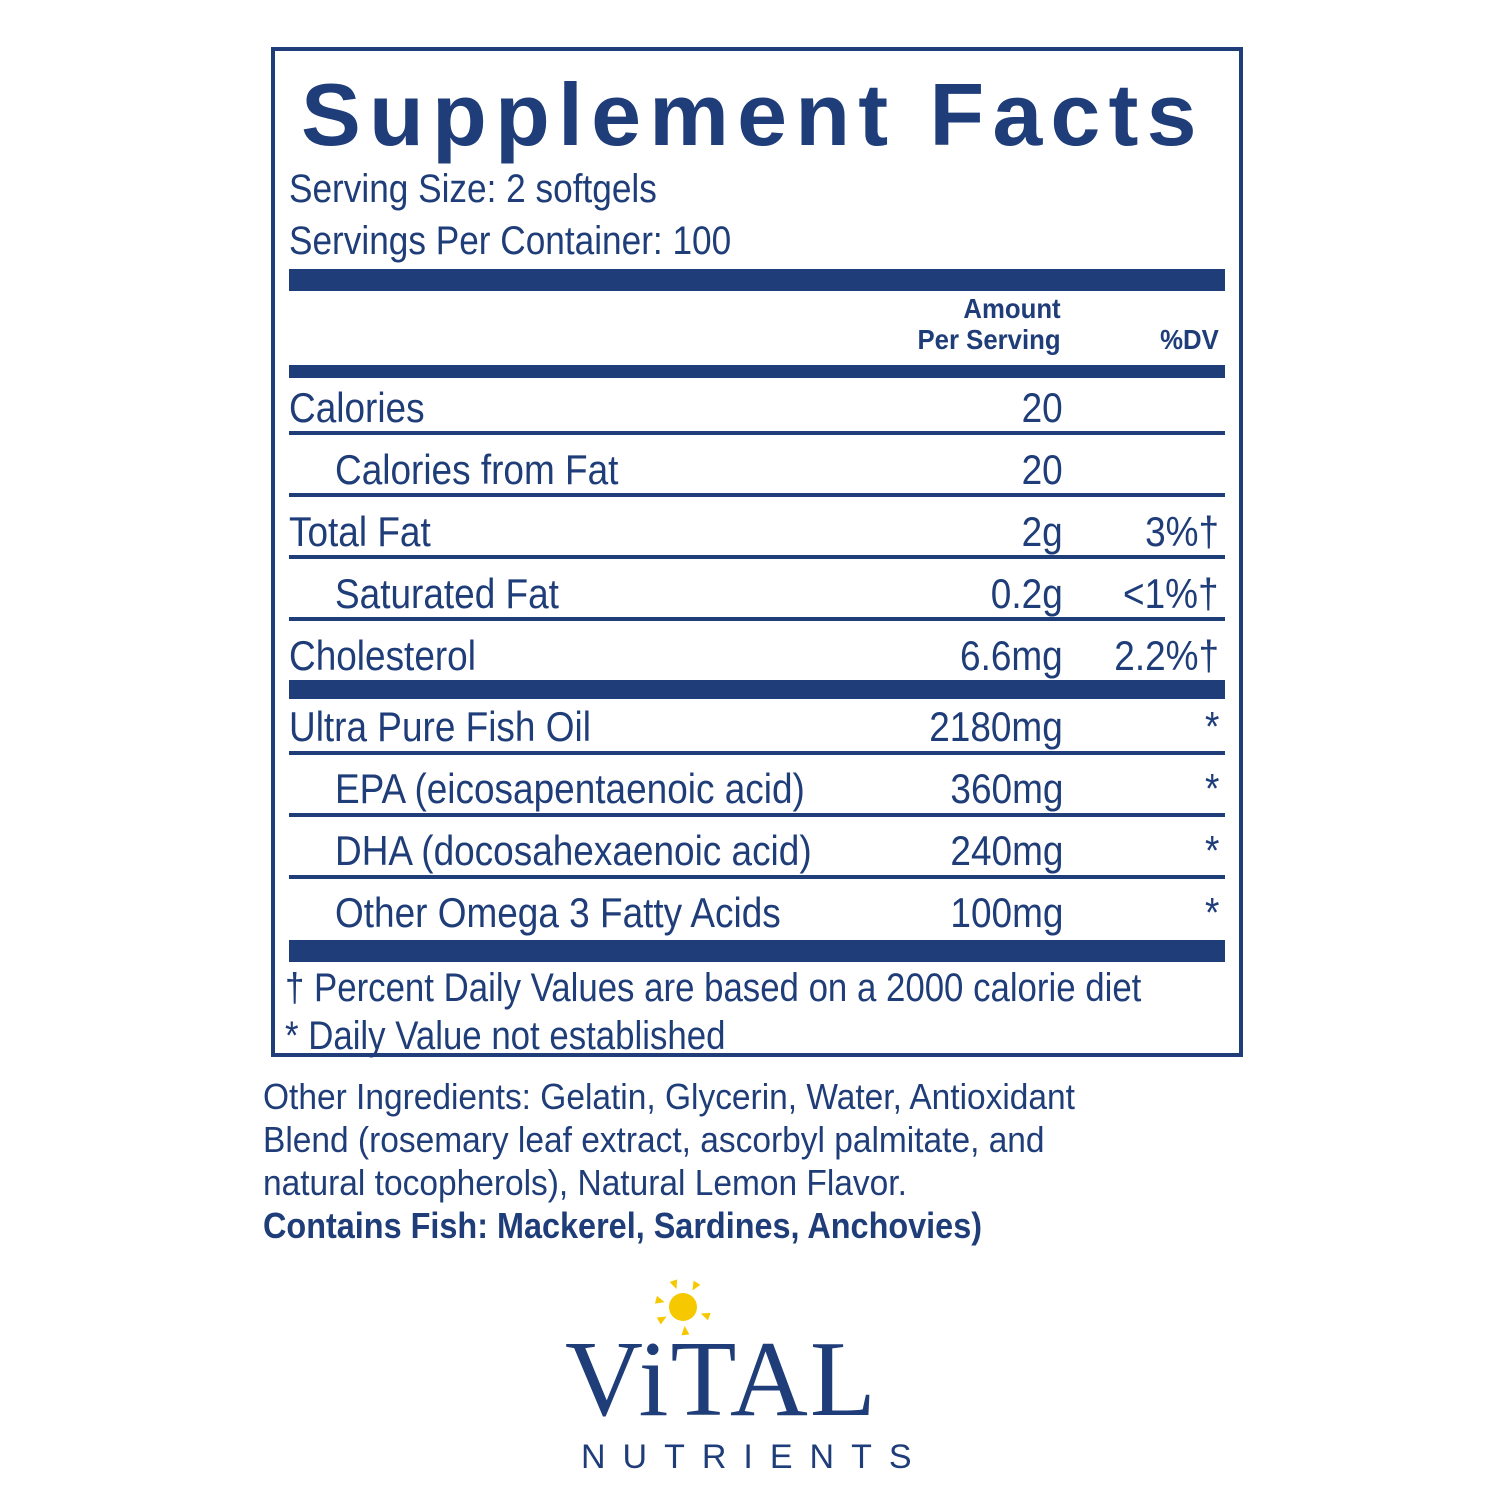 The width and height of the screenshot is (1500, 1505). What do you see at coordinates (510, 241) in the screenshot?
I see `servings-per-container: Servings Per Container: 100` at bounding box center [510, 241].